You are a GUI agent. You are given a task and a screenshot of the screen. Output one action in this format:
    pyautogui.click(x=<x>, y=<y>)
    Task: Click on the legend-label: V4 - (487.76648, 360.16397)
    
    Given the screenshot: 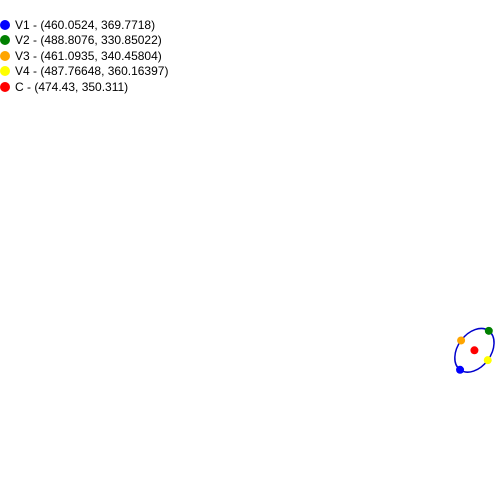 What is the action you would take?
    pyautogui.click(x=92, y=71)
    